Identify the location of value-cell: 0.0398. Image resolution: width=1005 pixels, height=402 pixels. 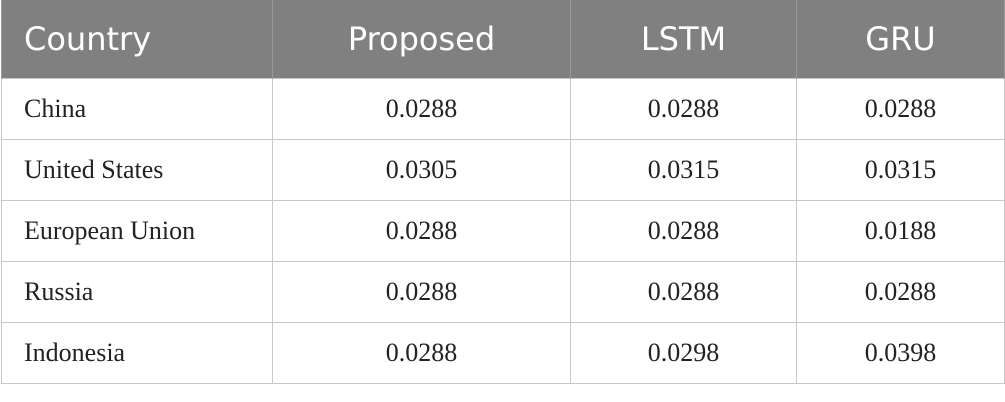
(900, 353).